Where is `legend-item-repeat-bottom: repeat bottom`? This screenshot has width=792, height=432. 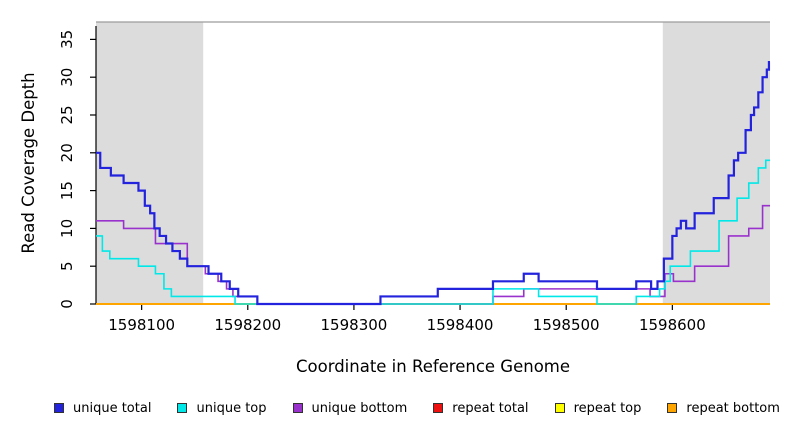
legend-item-repeat-bottom: repeat bottom is located at coordinates (723, 408).